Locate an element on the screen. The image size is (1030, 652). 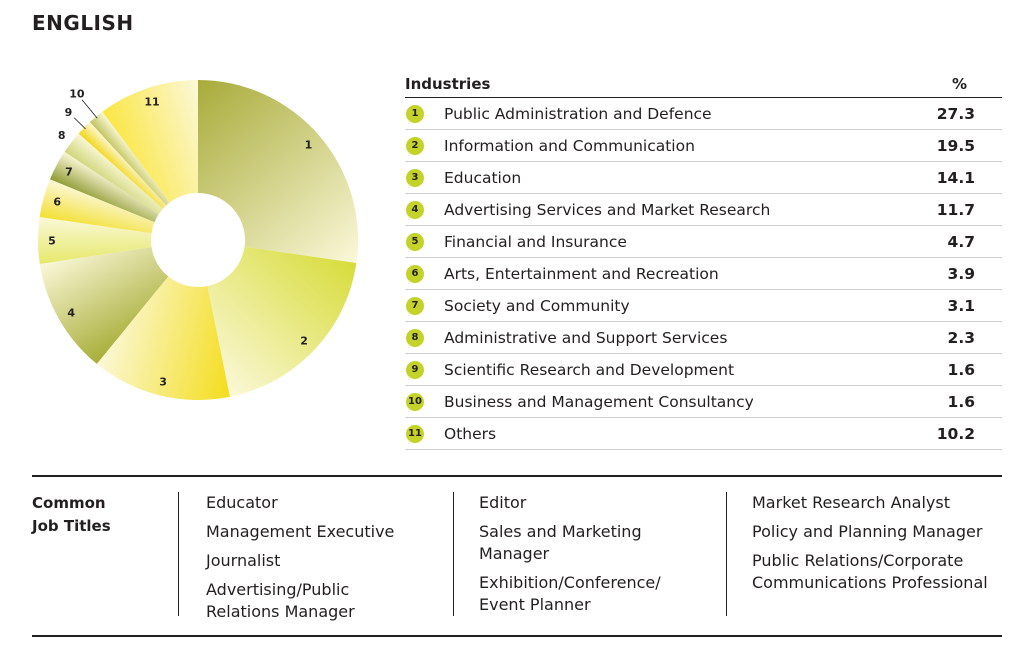
industry-percent: 10.2 is located at coordinates (955, 433).